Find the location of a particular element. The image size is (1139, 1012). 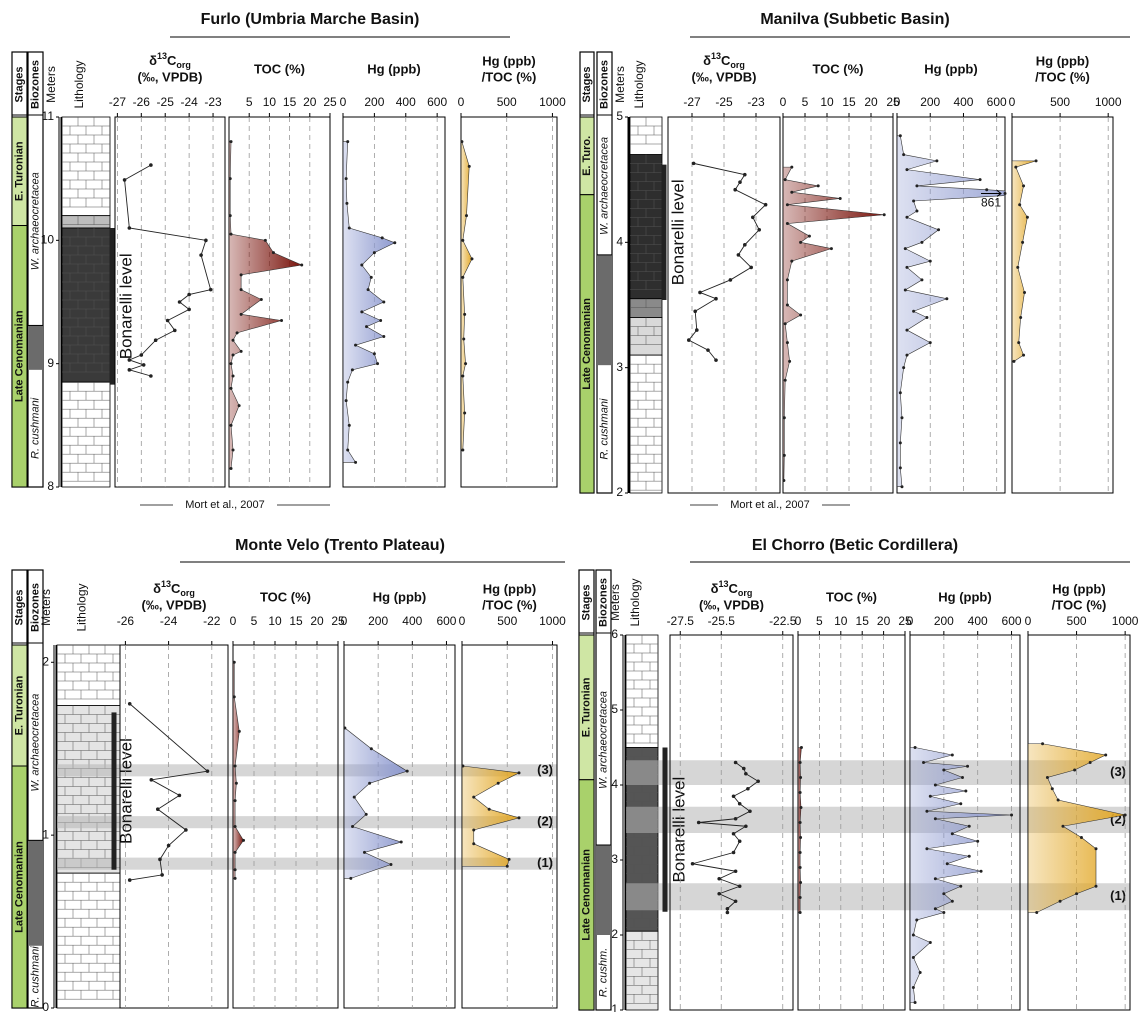

track-title-part: C is located at coordinates (176, 588).